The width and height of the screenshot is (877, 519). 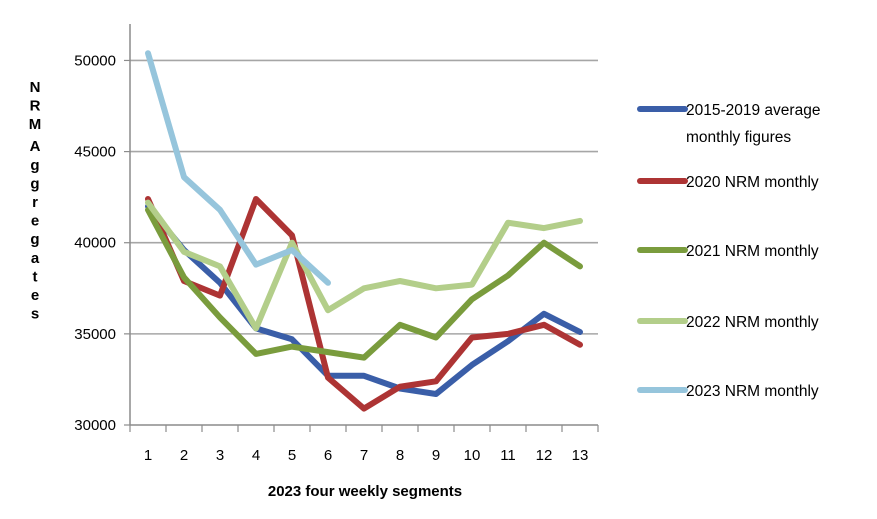 What do you see at coordinates (400, 455) in the screenshot?
I see `x-tick-label: 8` at bounding box center [400, 455].